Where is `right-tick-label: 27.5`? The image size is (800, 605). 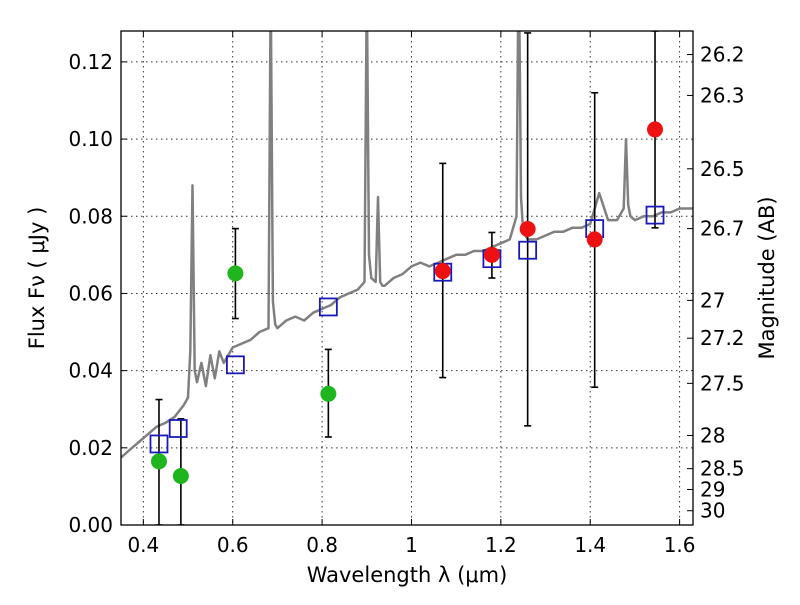 right-tick-label: 27.5 is located at coordinates (722, 383).